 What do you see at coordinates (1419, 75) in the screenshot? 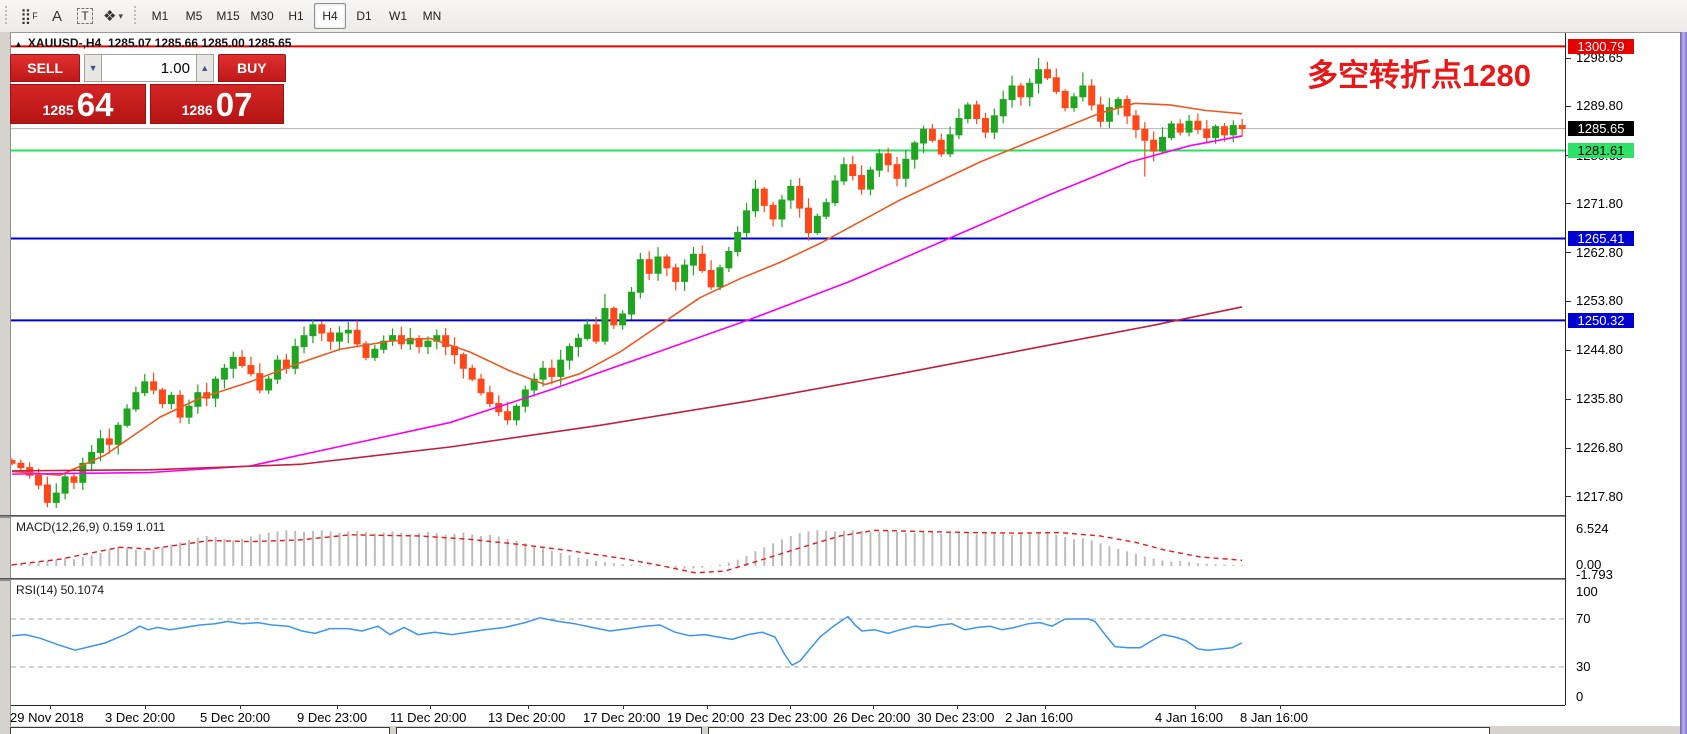
I see `chart-annotation-text: 多空转折点1280` at bounding box center [1419, 75].